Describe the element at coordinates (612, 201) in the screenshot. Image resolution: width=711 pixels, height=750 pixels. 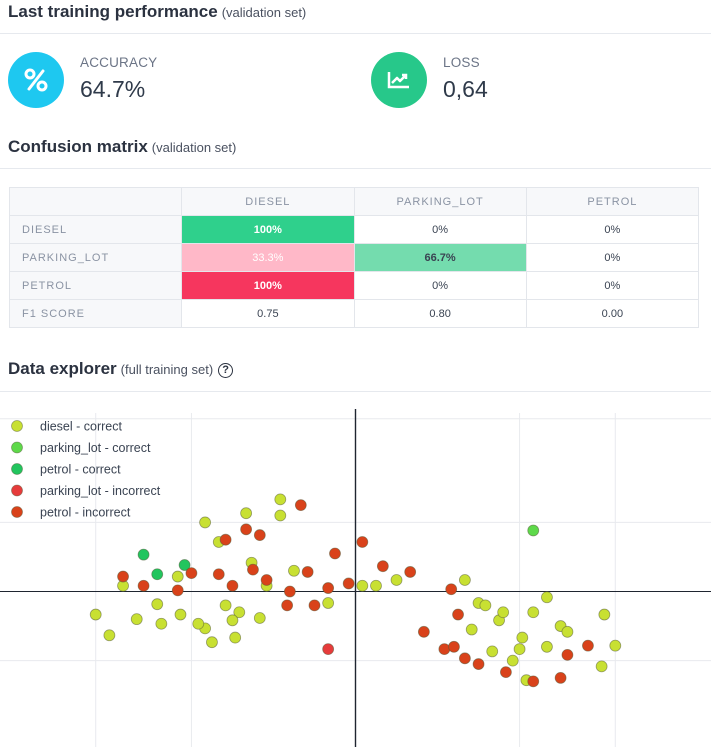
I see `column-header: PETROL` at that location.